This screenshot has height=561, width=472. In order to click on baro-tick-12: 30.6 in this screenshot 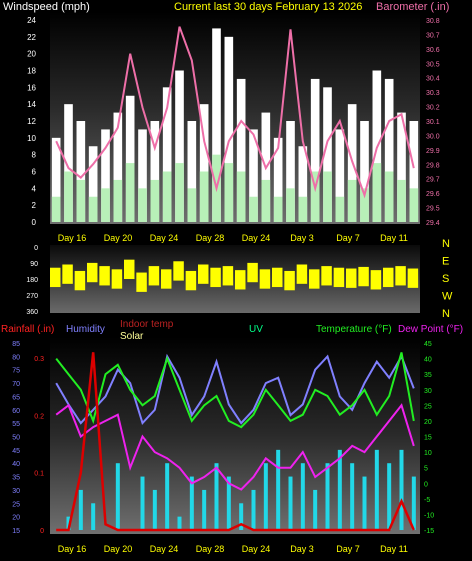, I will do `click(433, 50)`.